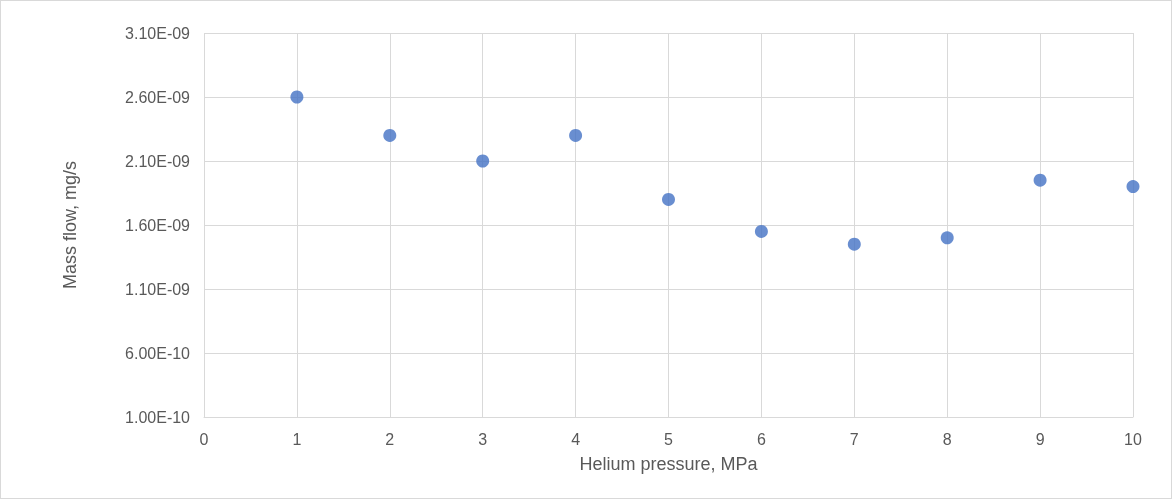  What do you see at coordinates (70, 225) in the screenshot?
I see `y-axis-title: Mass flow, mg/s` at bounding box center [70, 225].